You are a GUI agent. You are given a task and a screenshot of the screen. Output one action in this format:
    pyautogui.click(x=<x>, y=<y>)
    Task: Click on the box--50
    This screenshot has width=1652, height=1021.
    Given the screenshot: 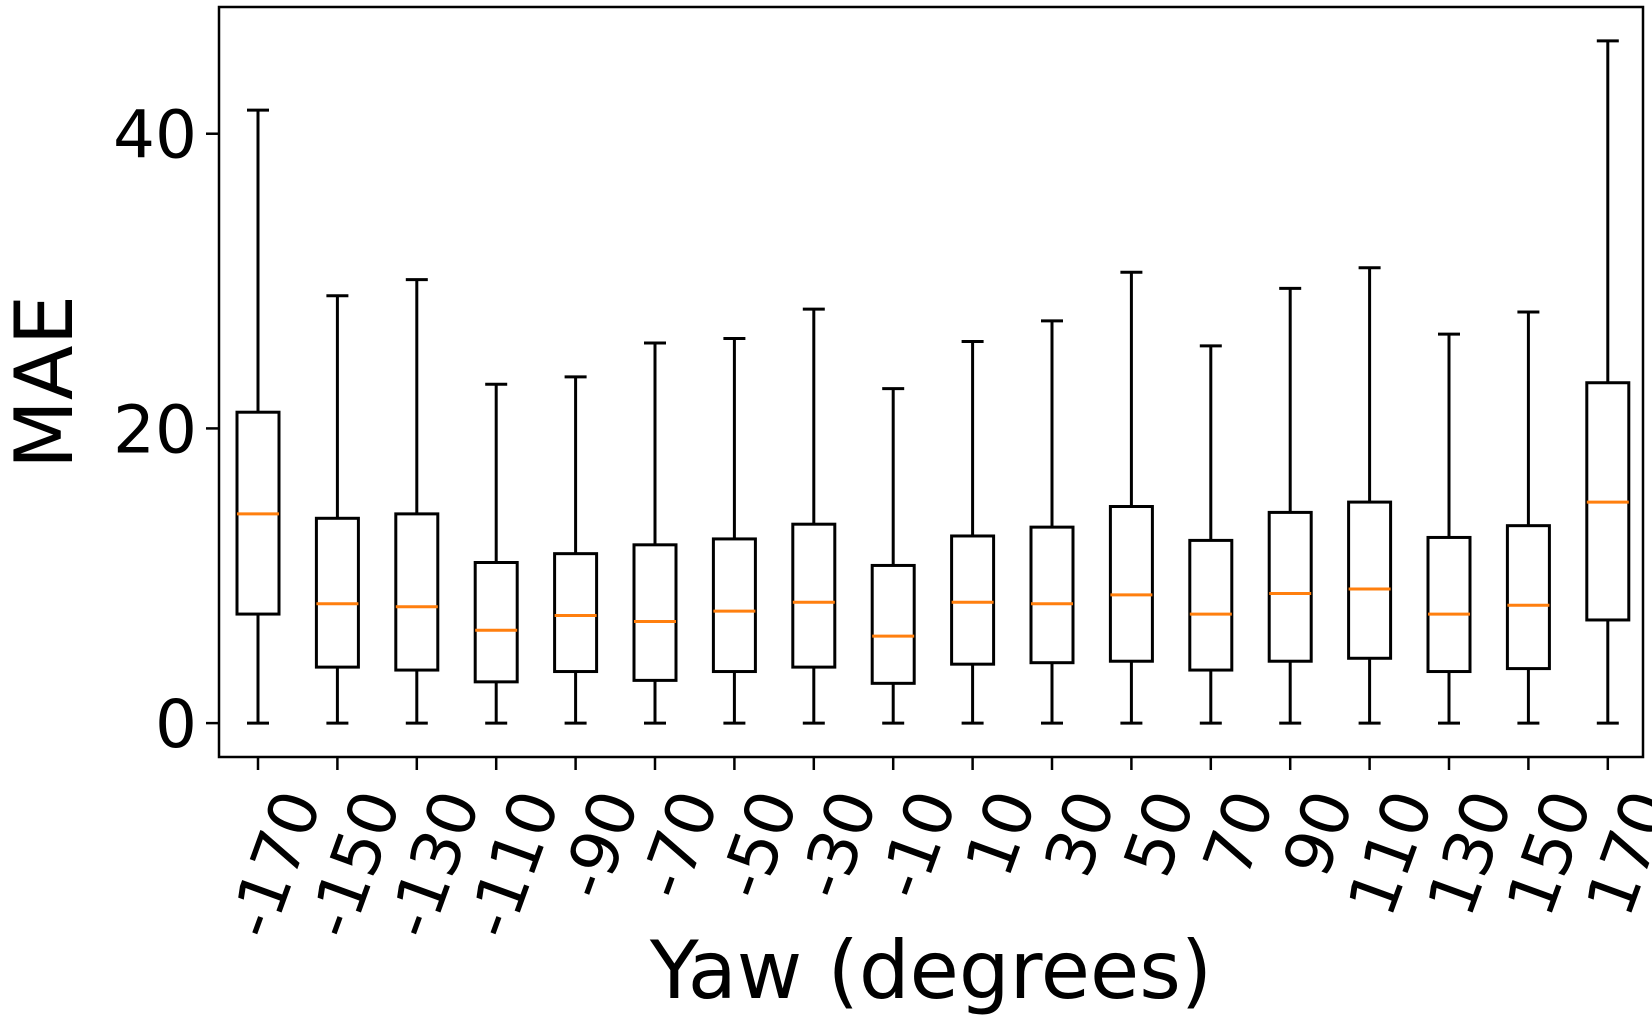 What is the action you would take?
    pyautogui.click(x=734, y=531)
    